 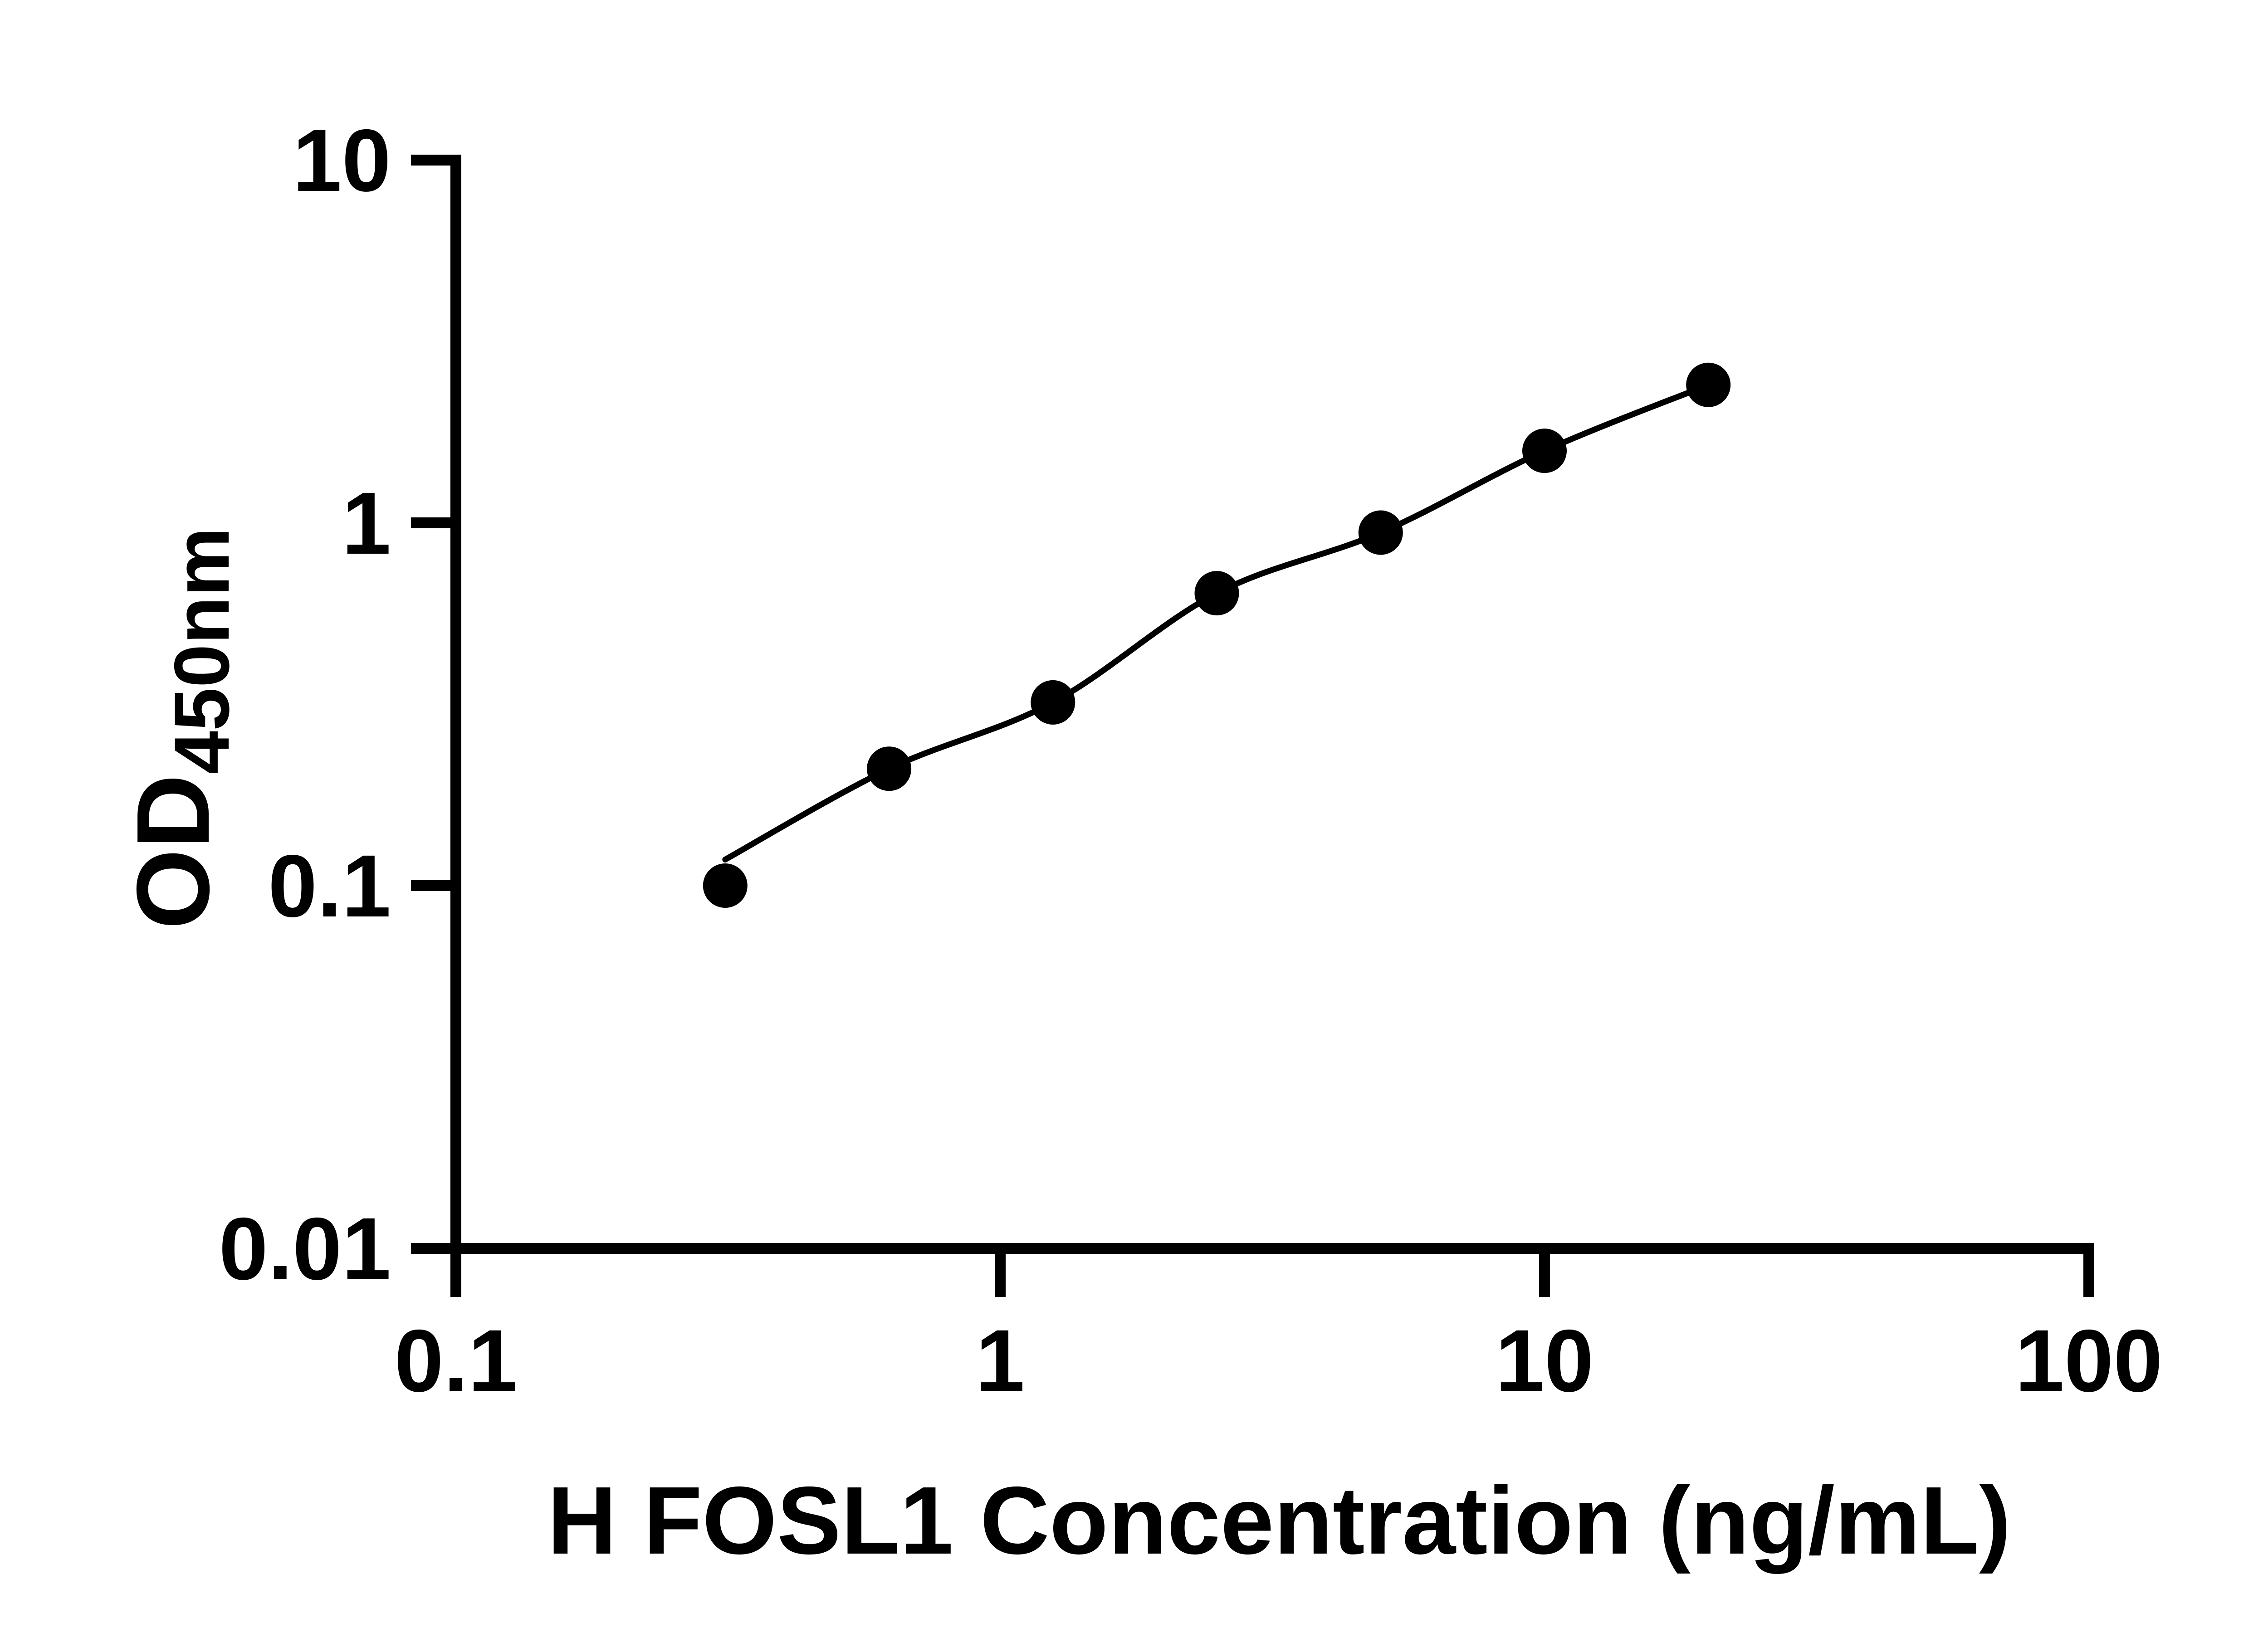 What do you see at coordinates (456, 1360) in the screenshot?
I see `x-tick-label: 0.1` at bounding box center [456, 1360].